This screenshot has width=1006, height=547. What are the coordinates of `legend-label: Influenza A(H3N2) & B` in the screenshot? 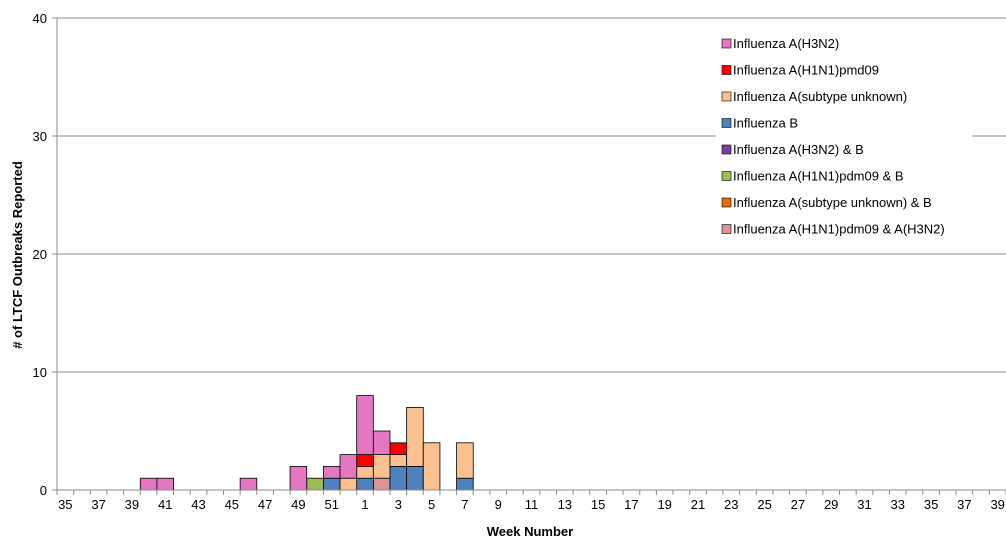 It's located at (798, 149).